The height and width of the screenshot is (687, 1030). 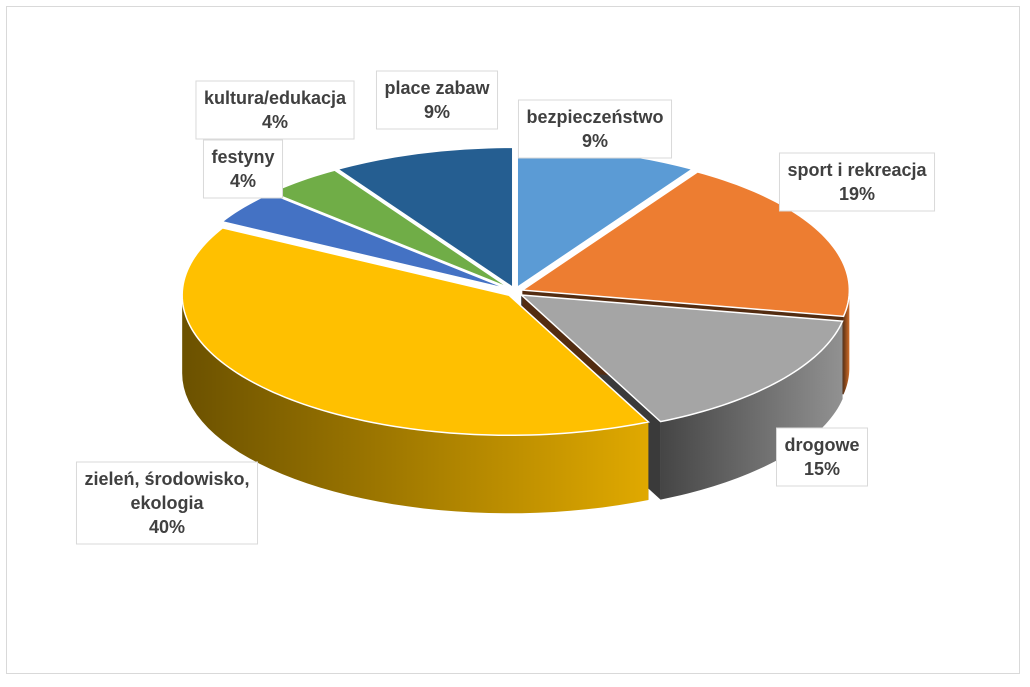 I want to click on data-label-3: zieleń, środowisko, ekologia 40%, so click(x=167, y=503).